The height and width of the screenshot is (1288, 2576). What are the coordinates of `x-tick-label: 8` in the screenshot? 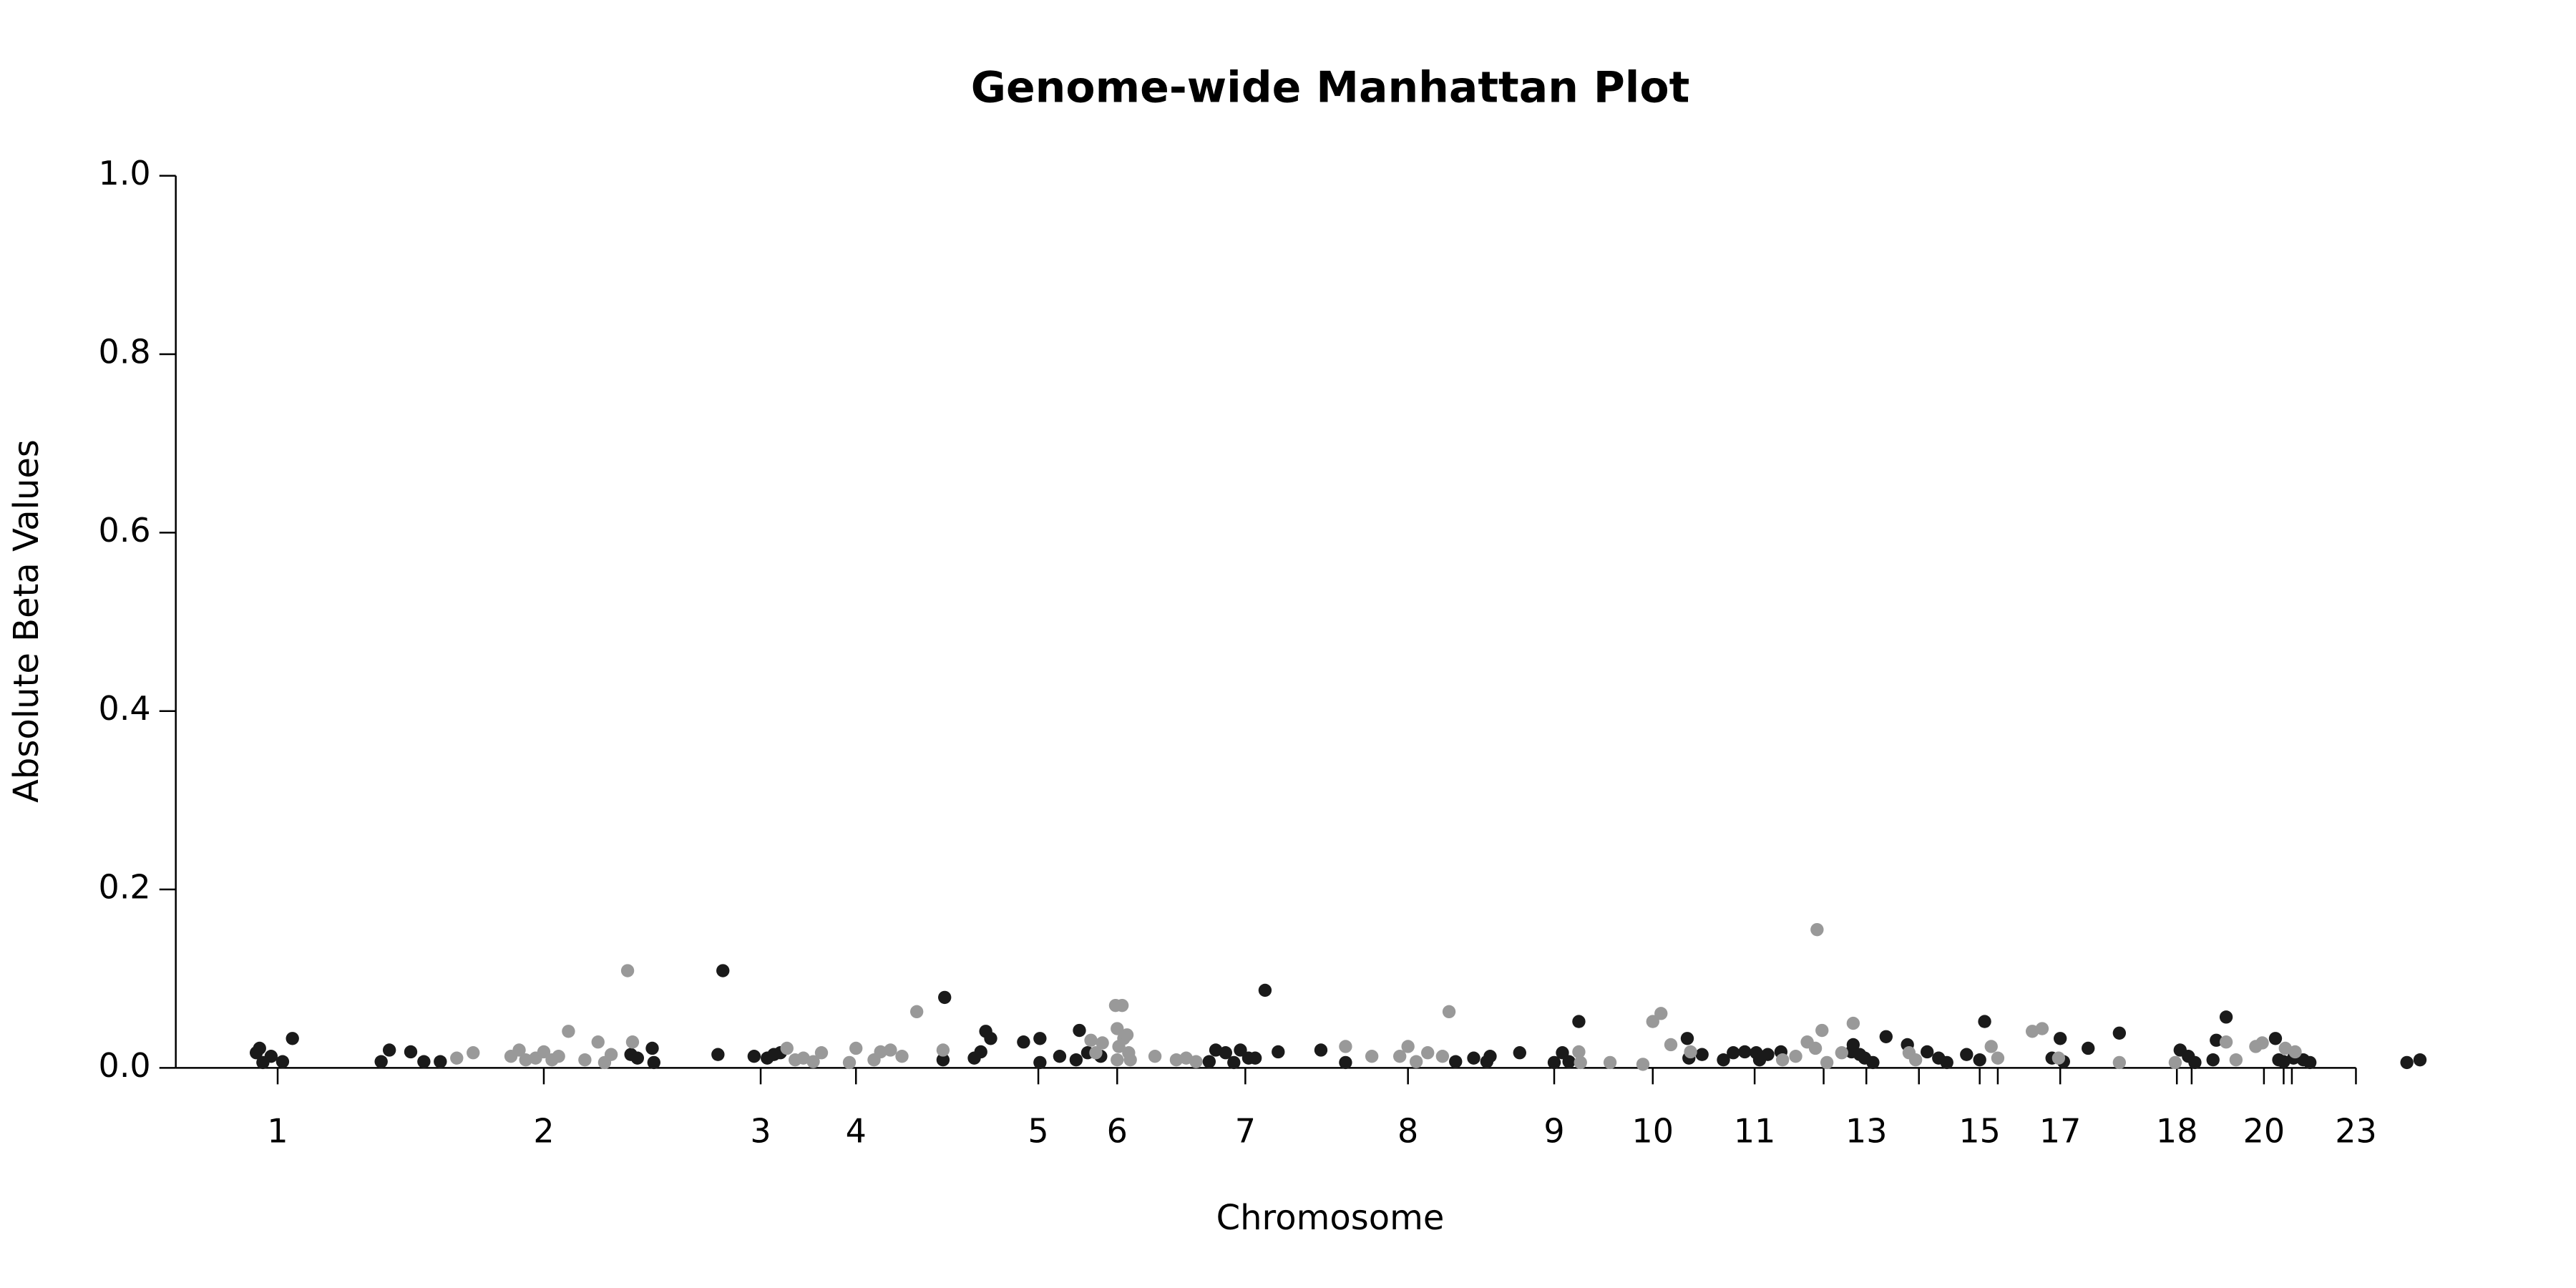 It's located at (1407, 1131).